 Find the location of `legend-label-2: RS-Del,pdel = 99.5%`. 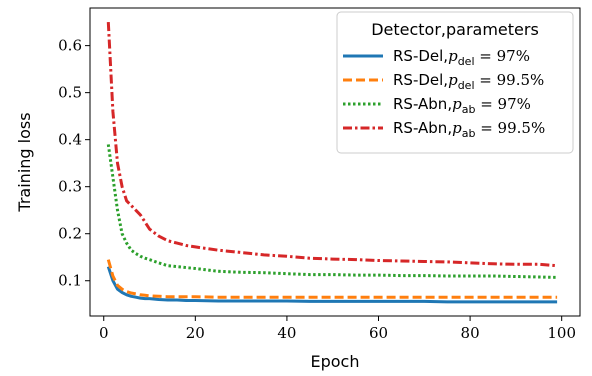

legend-label-2: RS-Del,pdel = 99.5% is located at coordinates (468, 81).